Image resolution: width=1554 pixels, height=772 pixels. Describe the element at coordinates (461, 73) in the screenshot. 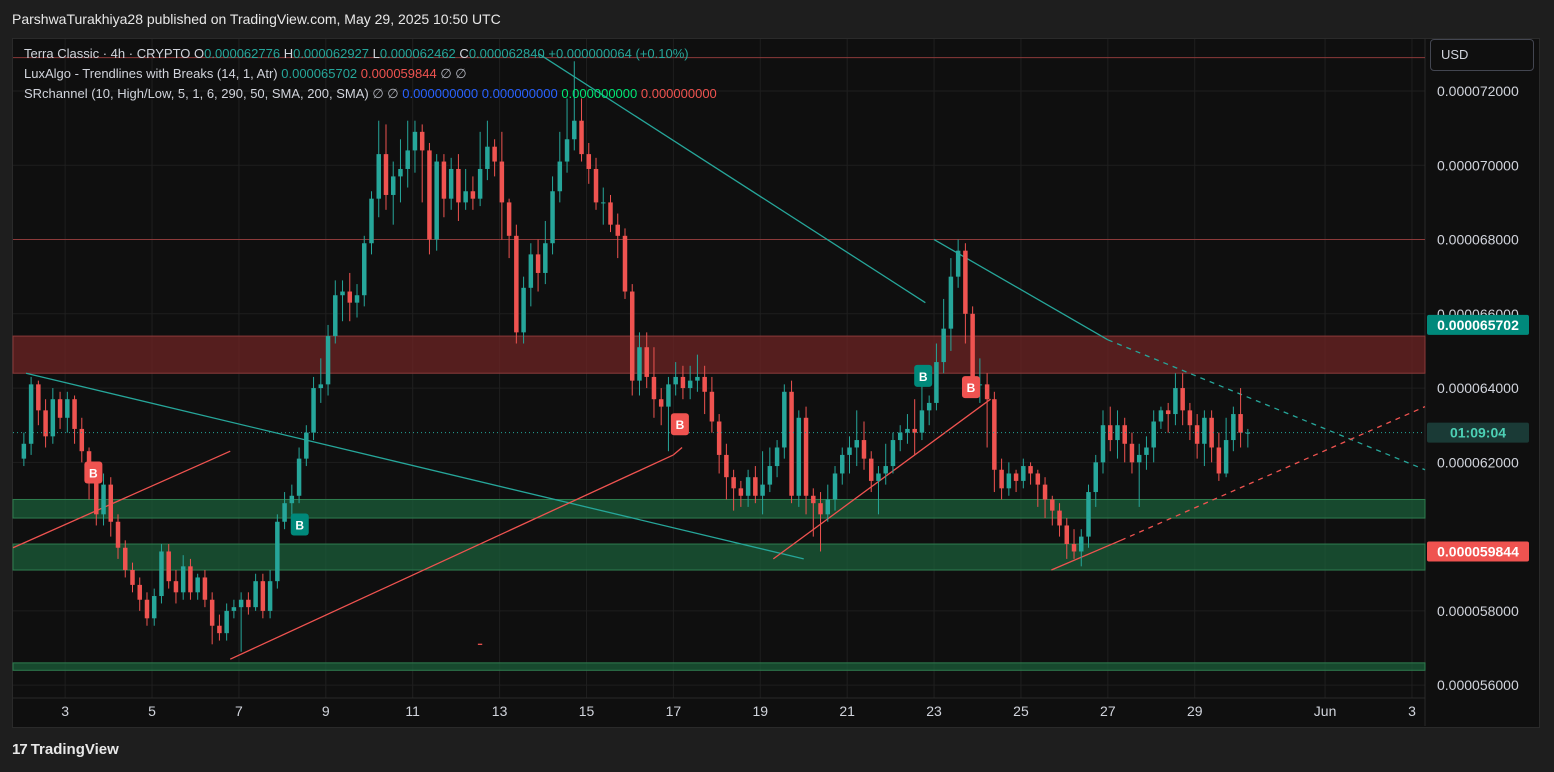

I see `luxalgo-value-4: ∅` at that location.